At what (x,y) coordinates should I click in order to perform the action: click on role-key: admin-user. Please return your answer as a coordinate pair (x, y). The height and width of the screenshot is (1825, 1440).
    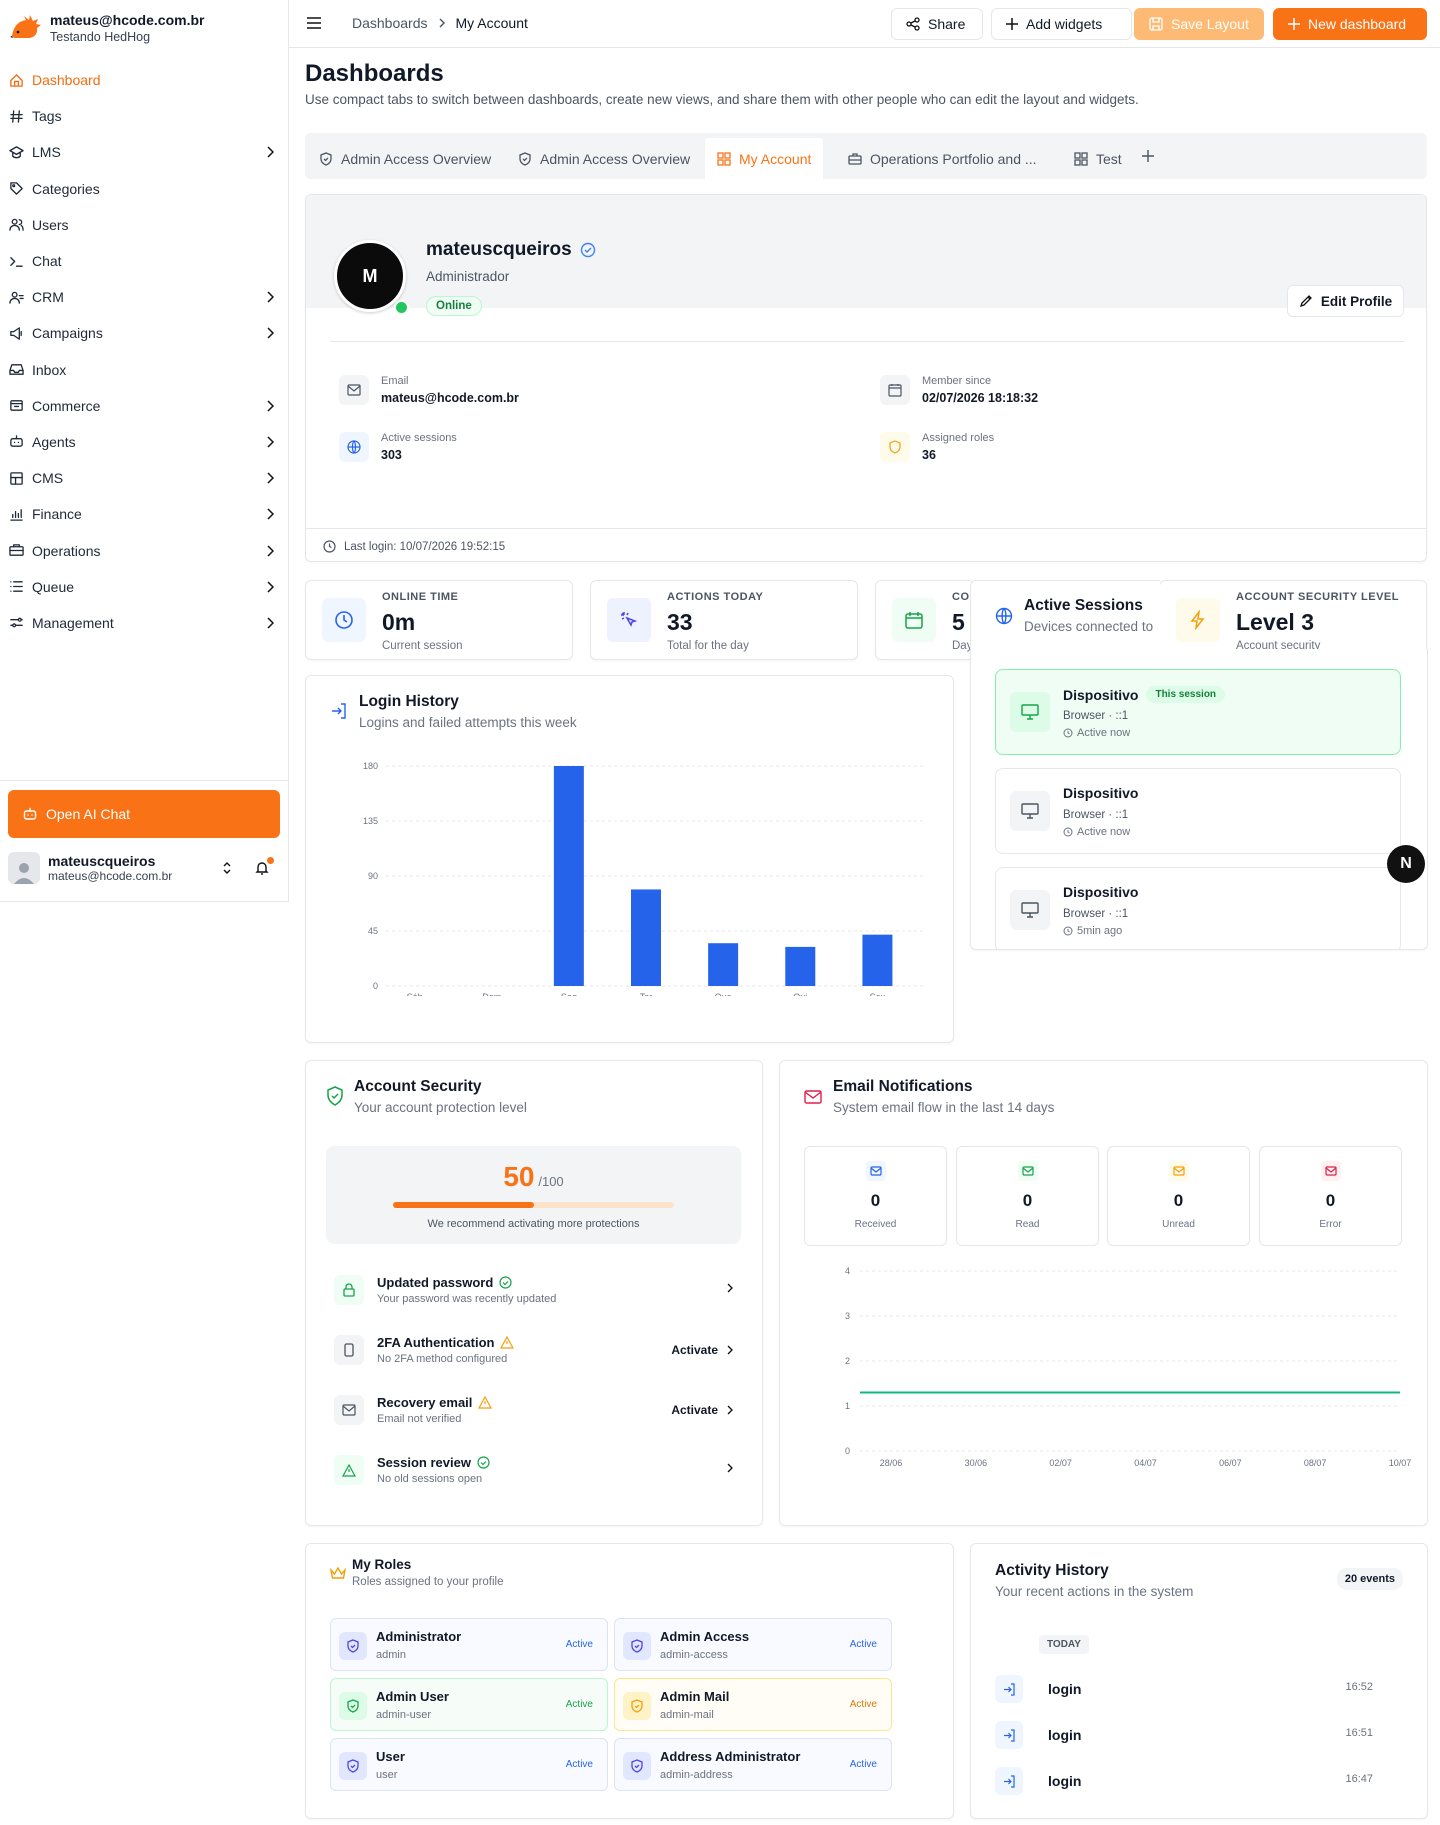
    Looking at the image, I should click on (404, 1715).